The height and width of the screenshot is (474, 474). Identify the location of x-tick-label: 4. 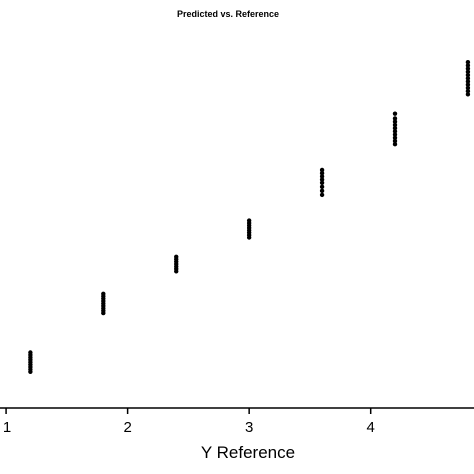
(371, 427).